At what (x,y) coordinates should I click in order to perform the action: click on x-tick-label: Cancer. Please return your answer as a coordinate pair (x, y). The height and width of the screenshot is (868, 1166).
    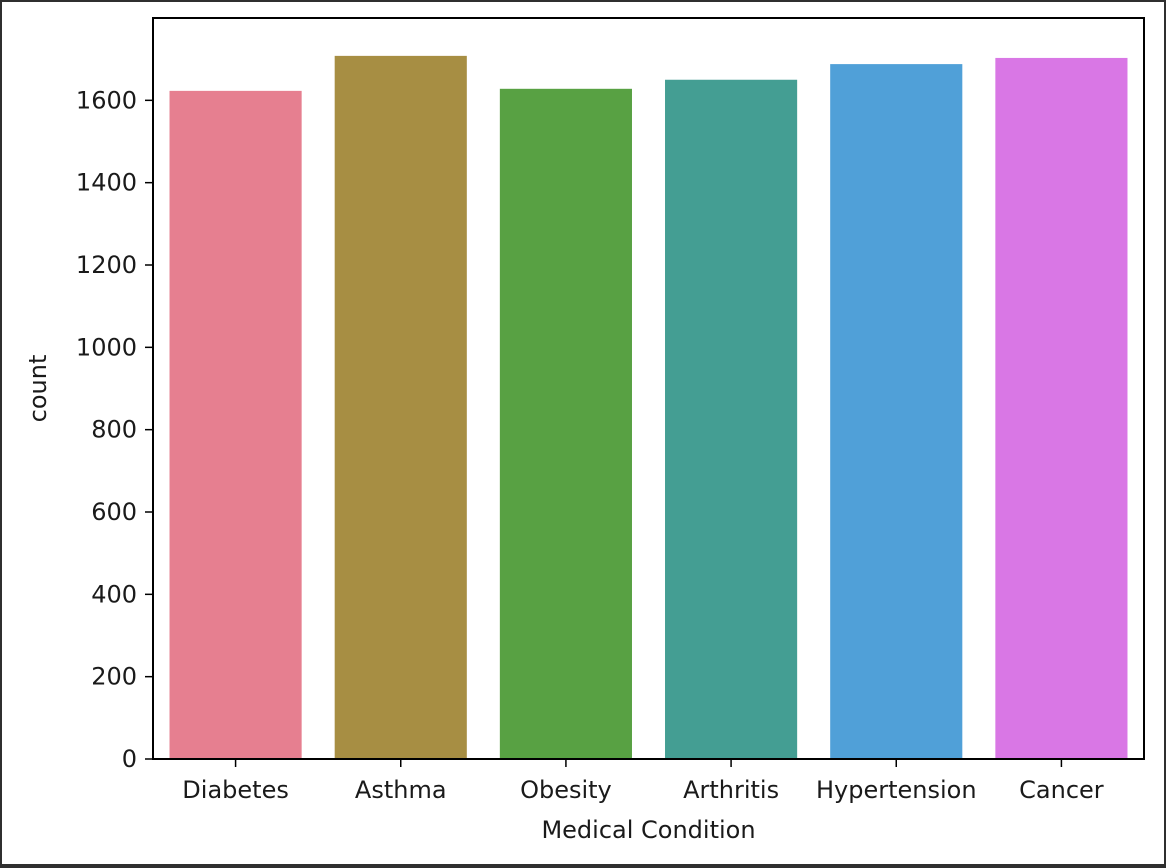
    Looking at the image, I should click on (1061, 790).